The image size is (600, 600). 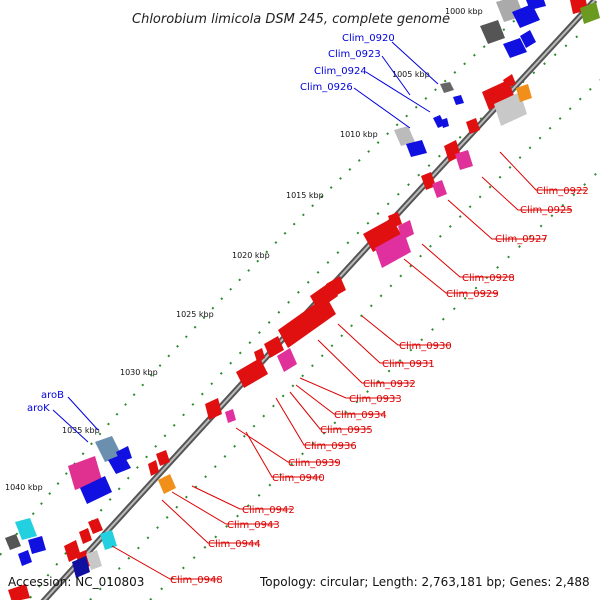 What do you see at coordinates (268, 510) in the screenshot?
I see `gene-label: Clim_0942` at bounding box center [268, 510].